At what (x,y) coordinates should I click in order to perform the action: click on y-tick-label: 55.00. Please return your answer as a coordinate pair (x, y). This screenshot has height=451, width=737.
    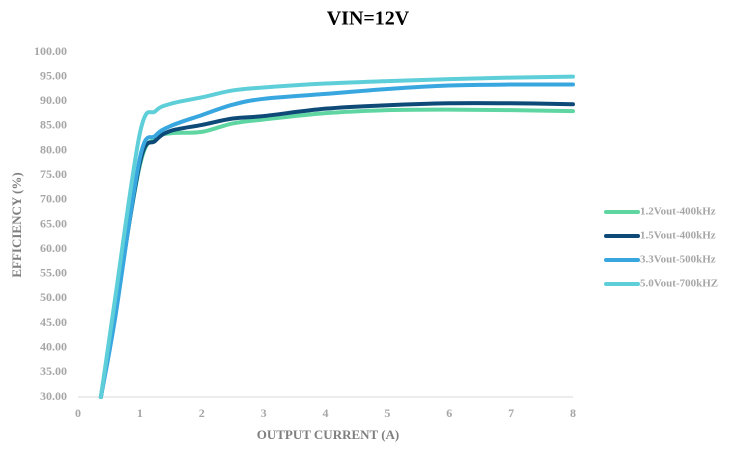
    Looking at the image, I should click on (53, 273).